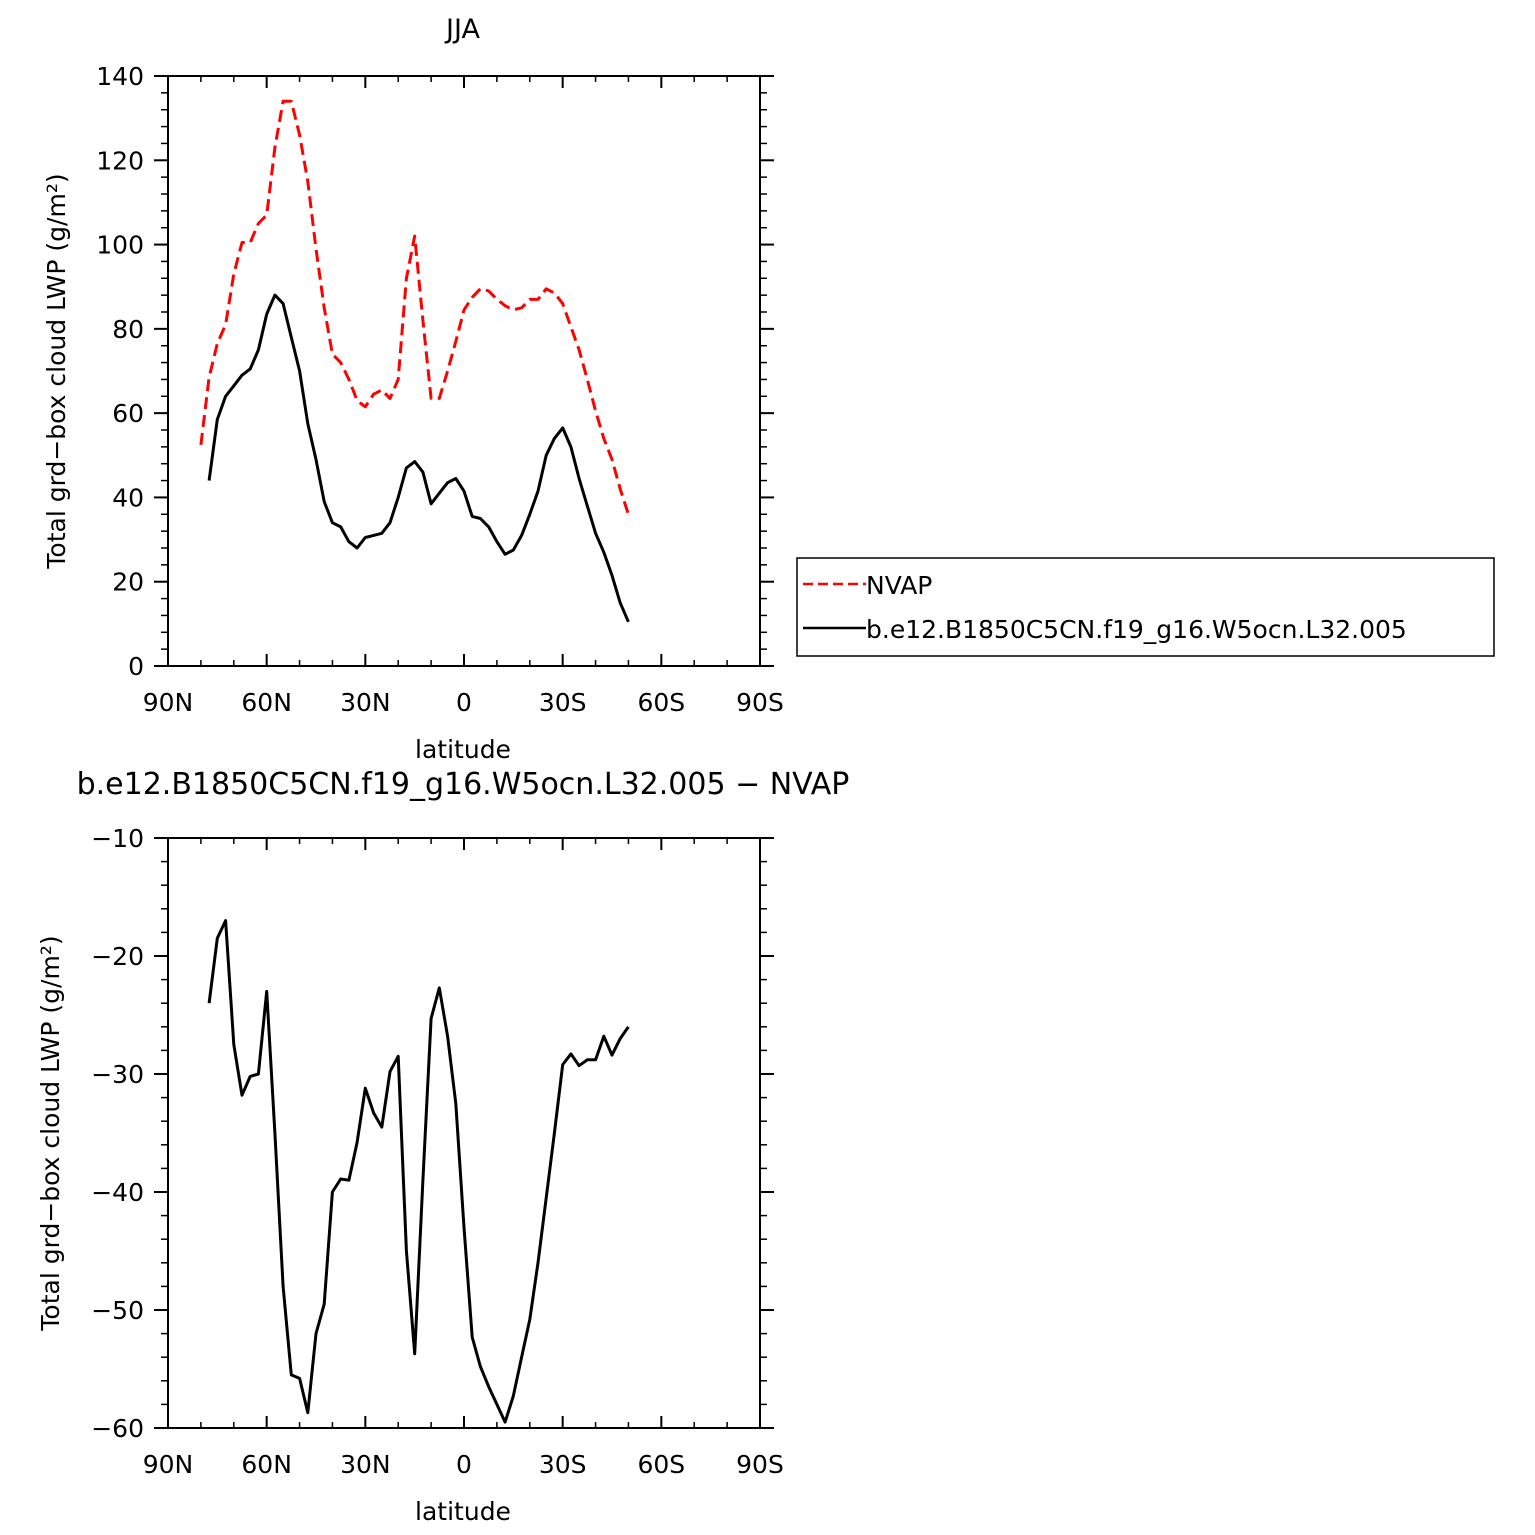 Image resolution: width=1535 pixels, height=1535 pixels. I want to click on top-x-tick-label: 30S, so click(563, 702).